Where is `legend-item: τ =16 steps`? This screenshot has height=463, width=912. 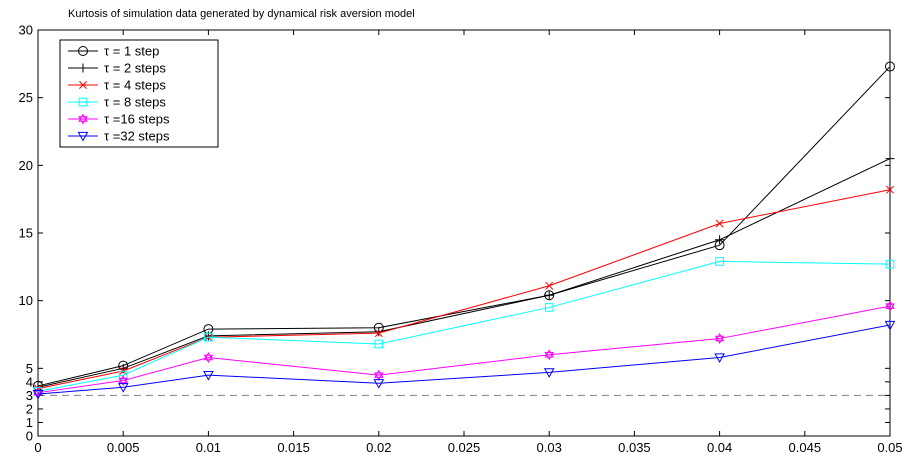 legend-item: τ =16 steps is located at coordinates (119, 119).